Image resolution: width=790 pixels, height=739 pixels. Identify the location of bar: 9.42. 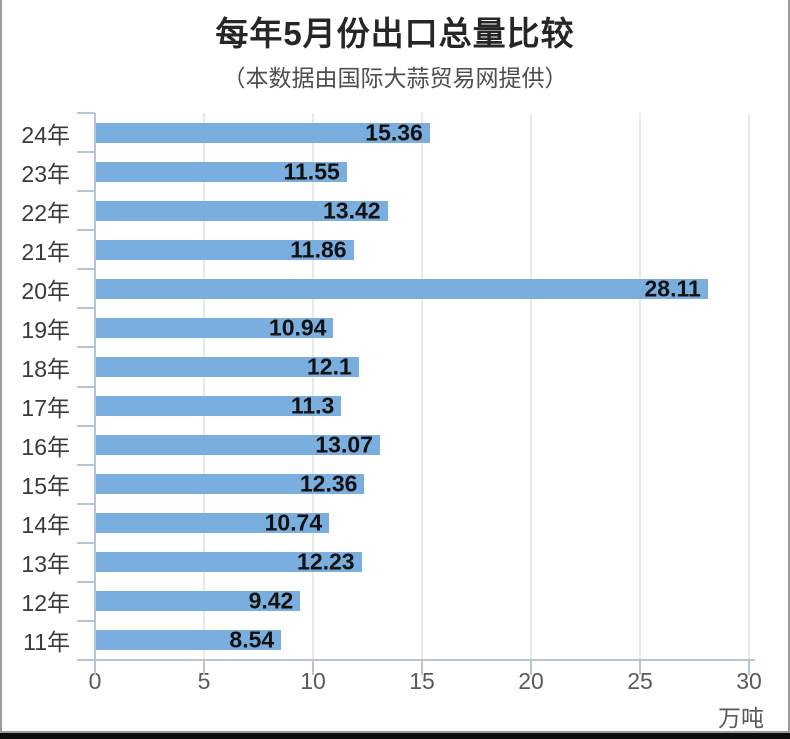
(198, 600).